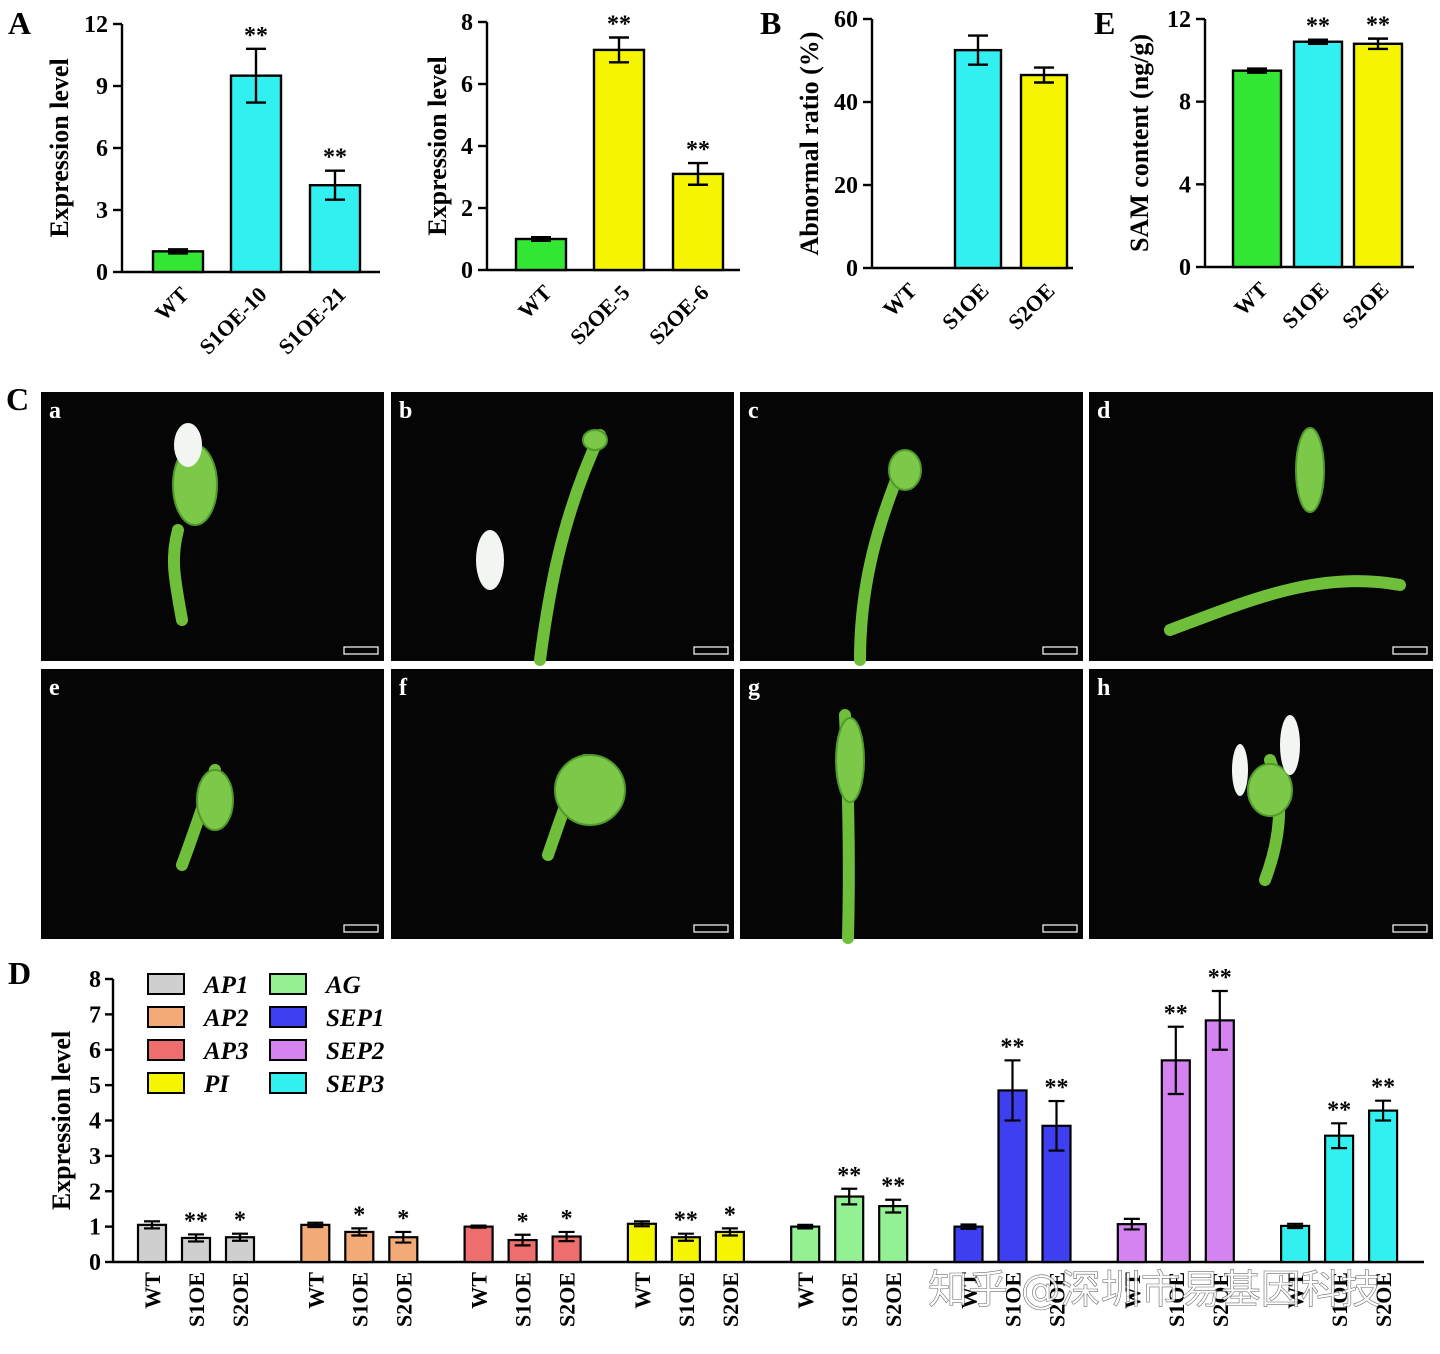 Image resolution: width=1440 pixels, height=1354 pixels. What do you see at coordinates (61, 1120) in the screenshot?
I see `y-axis-label: Expression level` at bounding box center [61, 1120].